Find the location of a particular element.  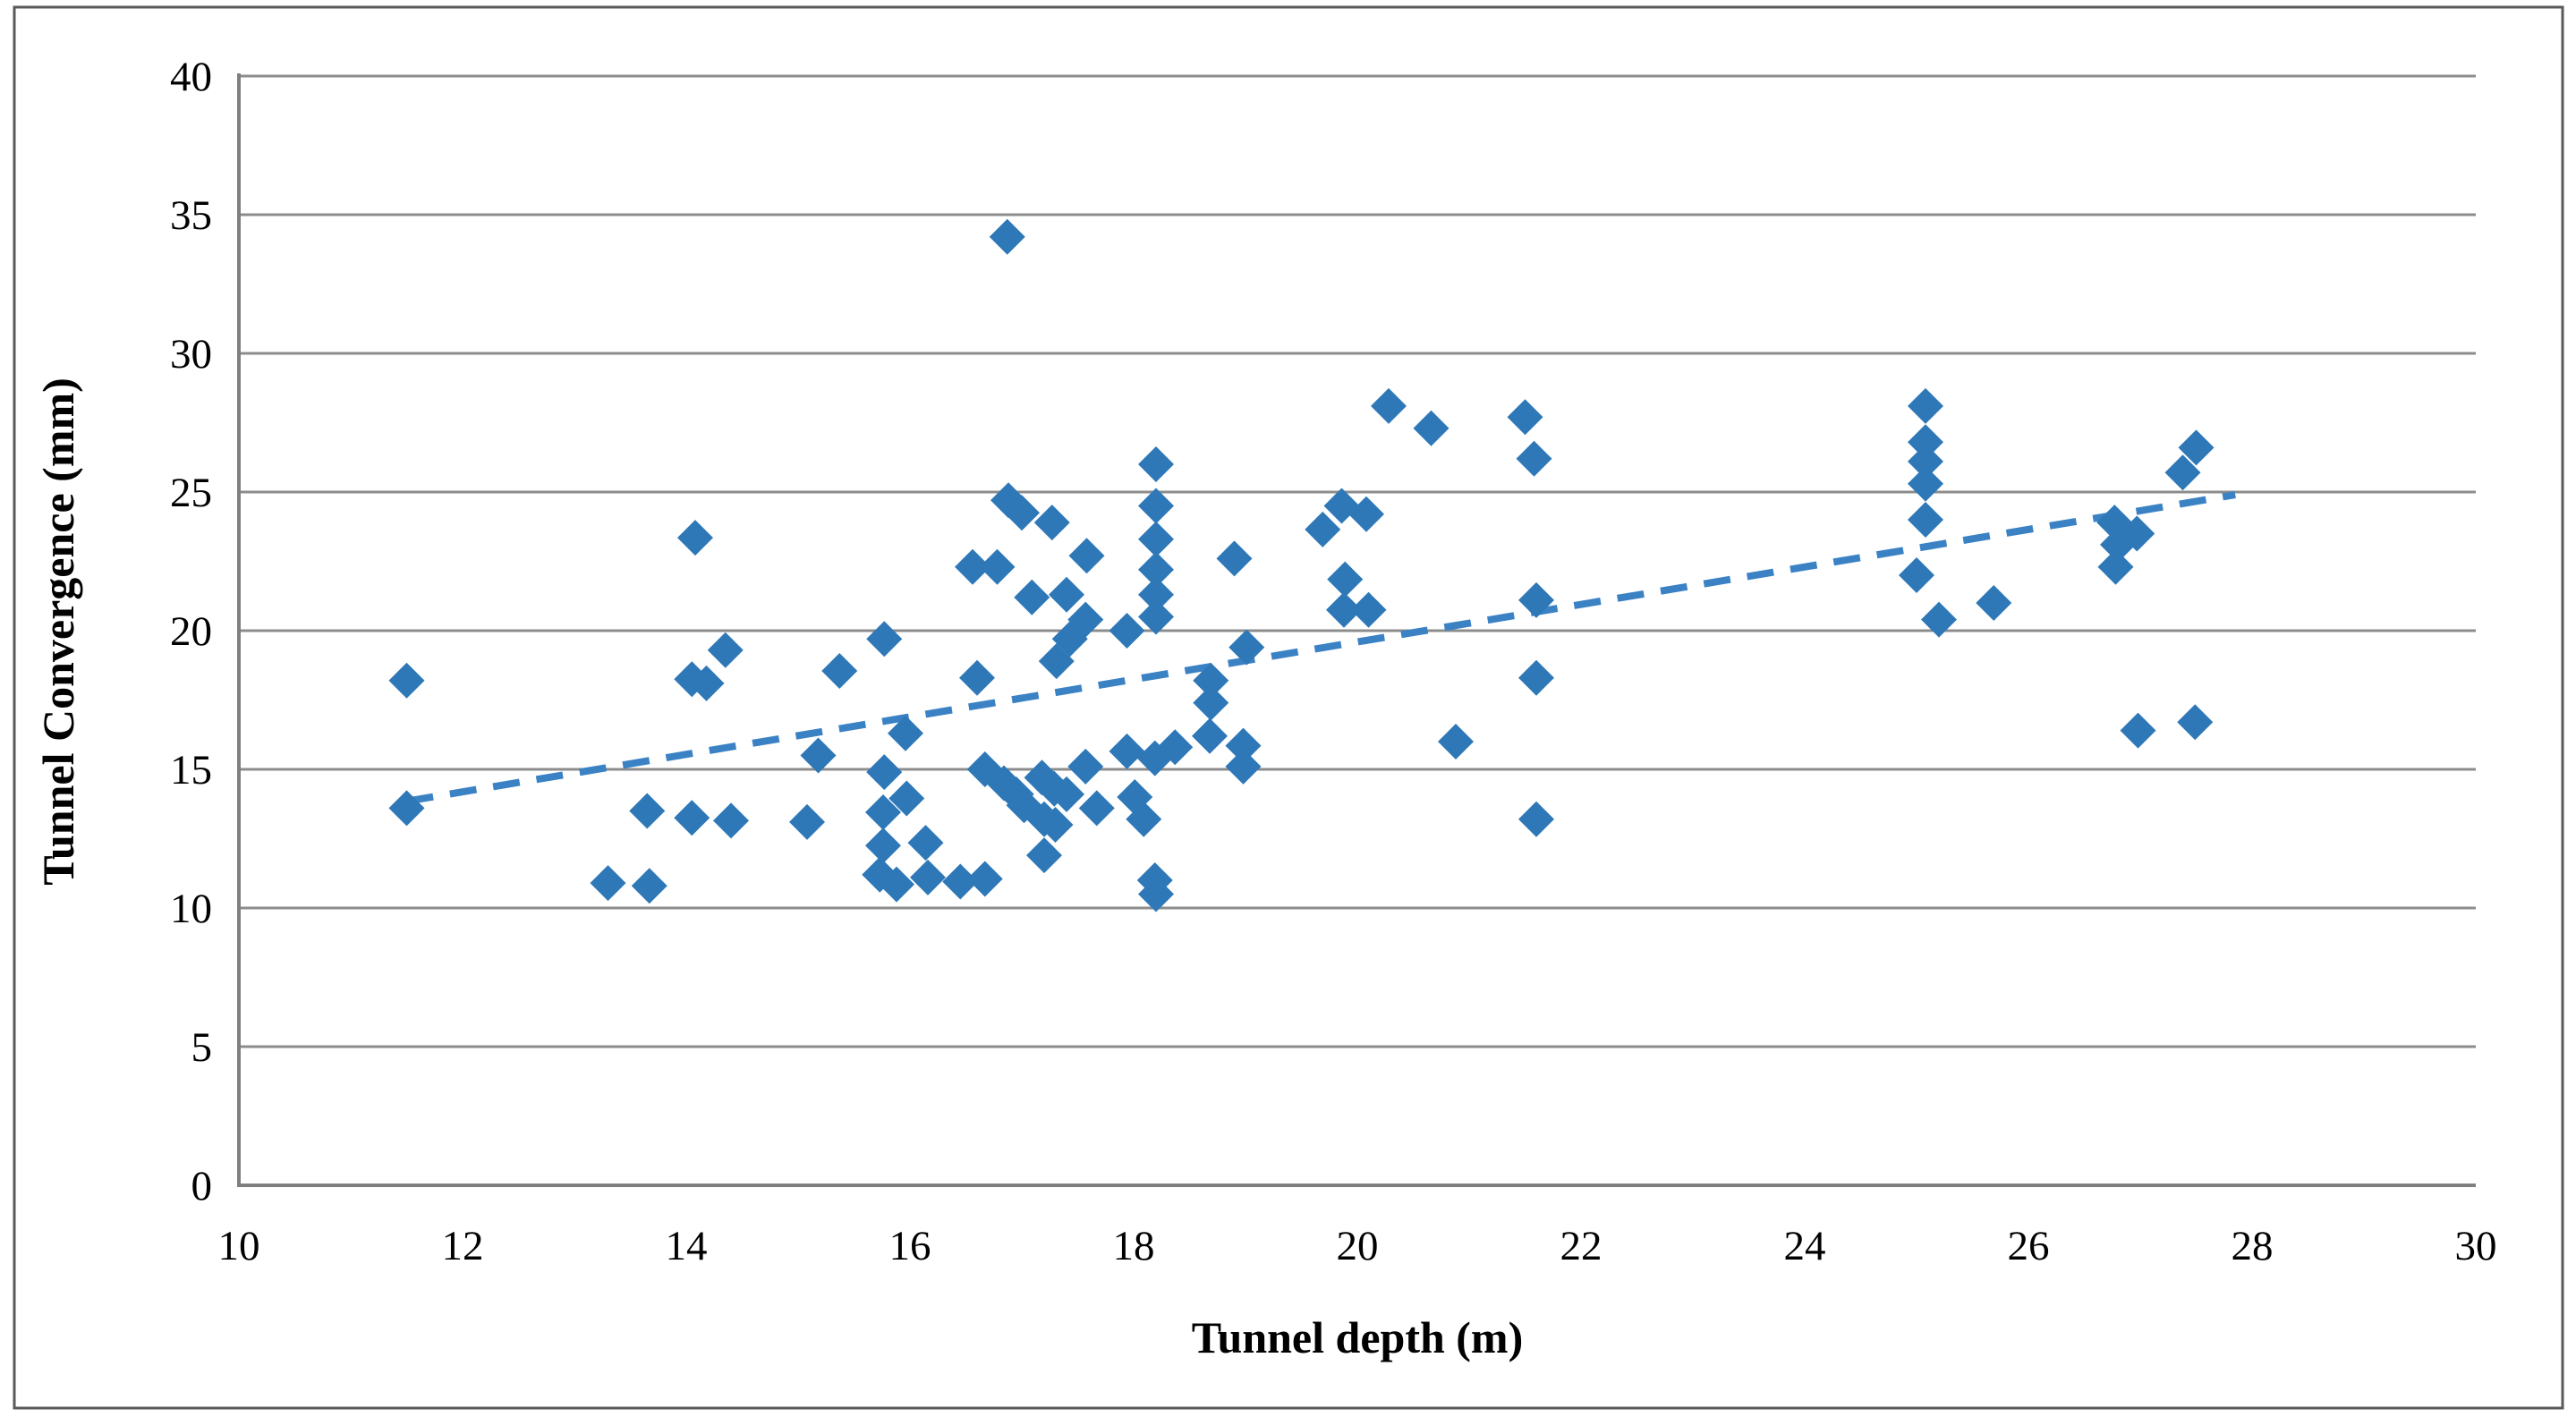

x-tick-label: 30 is located at coordinates (2476, 1246).